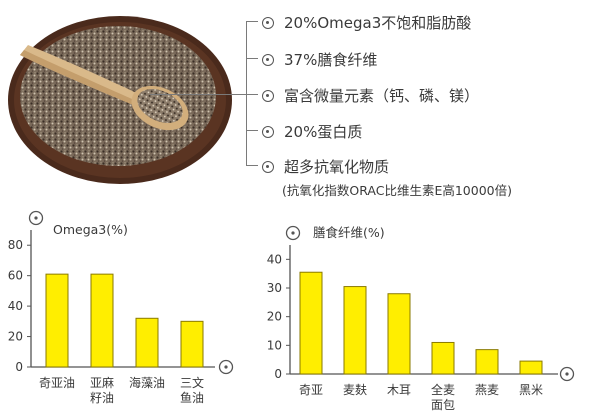 Image resolution: width=600 pixels, height=415 pixels. What do you see at coordinates (399, 390) in the screenshot?
I see `category-label: 木耳` at bounding box center [399, 390].